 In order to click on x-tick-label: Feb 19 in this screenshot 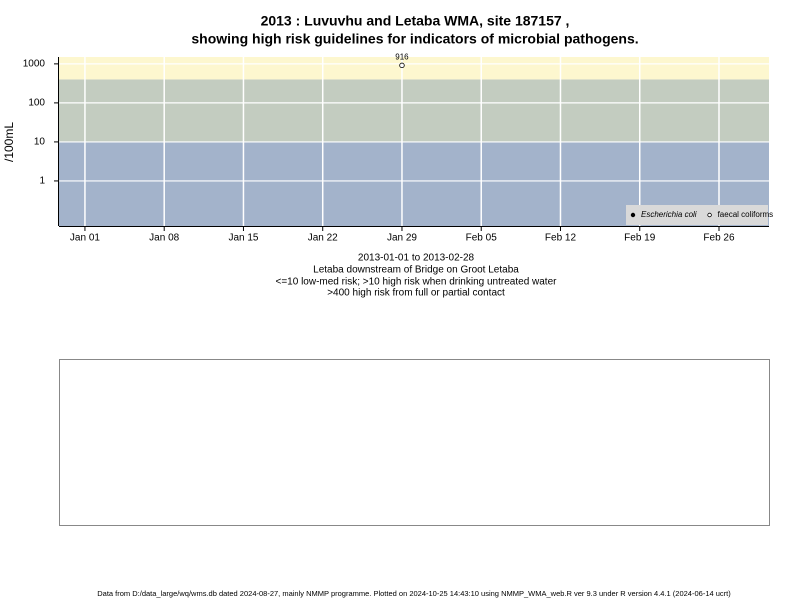, I will do `click(640, 238)`.